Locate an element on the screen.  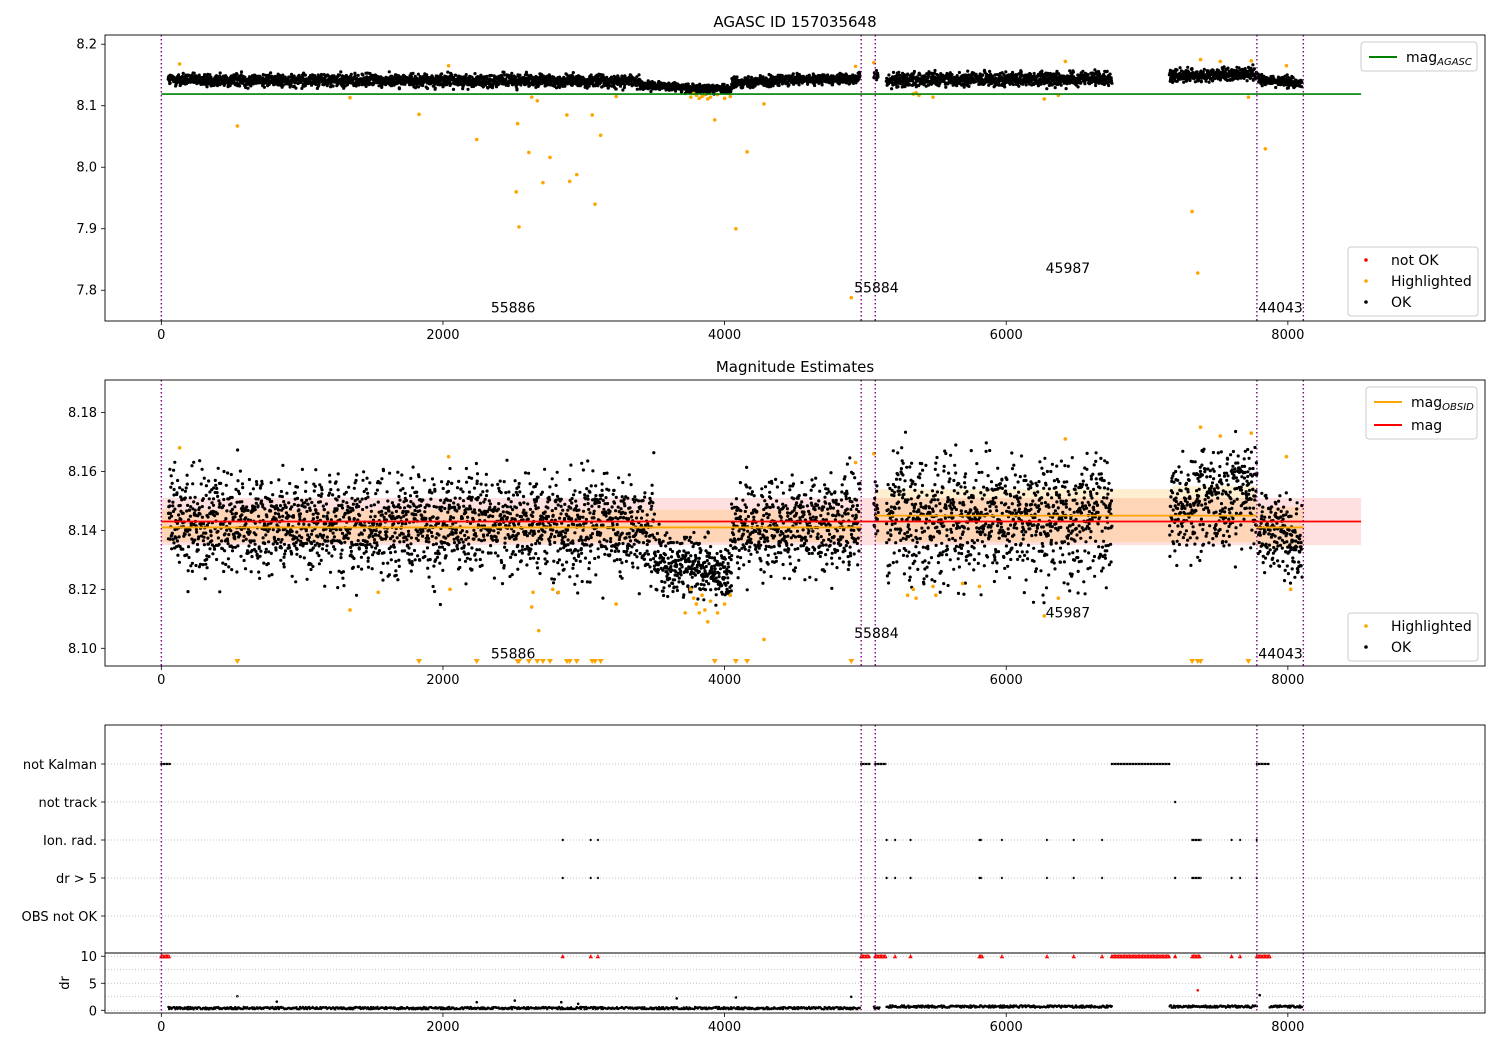
y-tick-label: 8.1 is located at coordinates (86, 106).